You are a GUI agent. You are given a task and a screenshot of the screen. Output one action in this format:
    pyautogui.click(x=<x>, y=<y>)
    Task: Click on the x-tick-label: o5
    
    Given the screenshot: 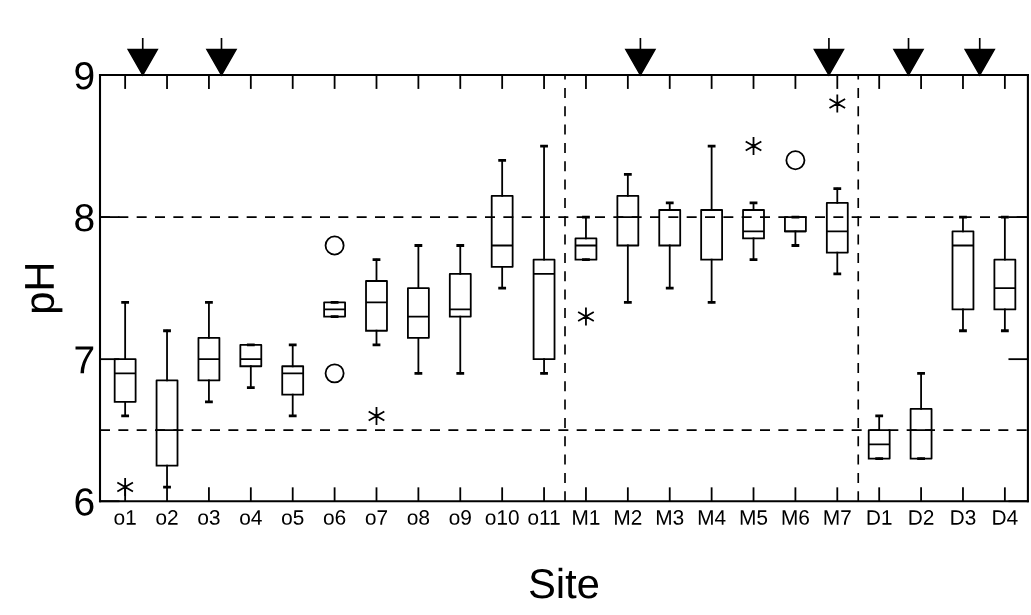 What is the action you would take?
    pyautogui.click(x=293, y=517)
    